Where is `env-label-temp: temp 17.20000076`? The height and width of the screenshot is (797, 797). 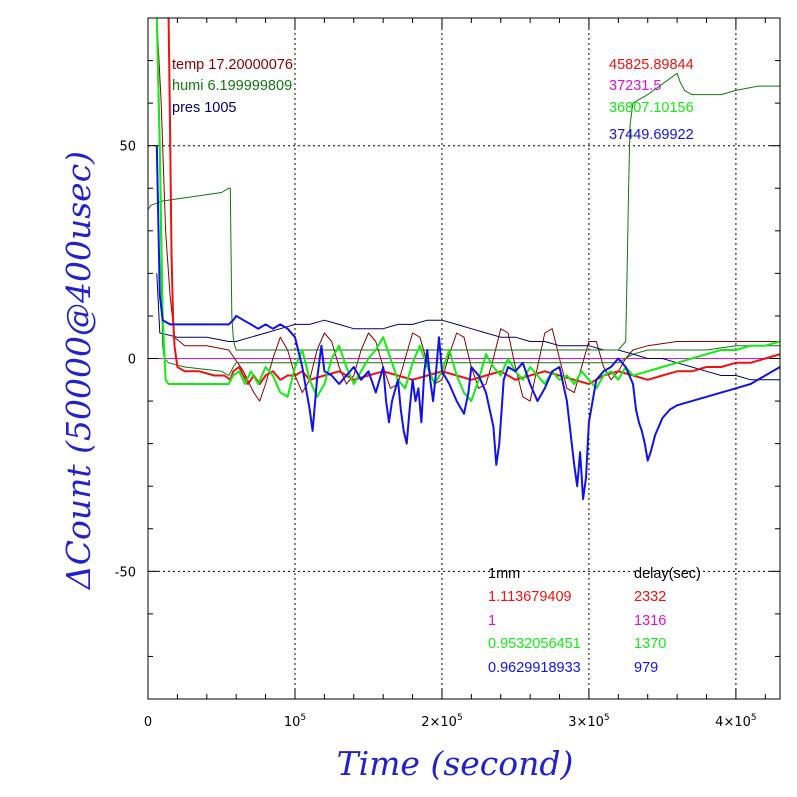 env-label-temp: temp 17.20000076 is located at coordinates (232, 65).